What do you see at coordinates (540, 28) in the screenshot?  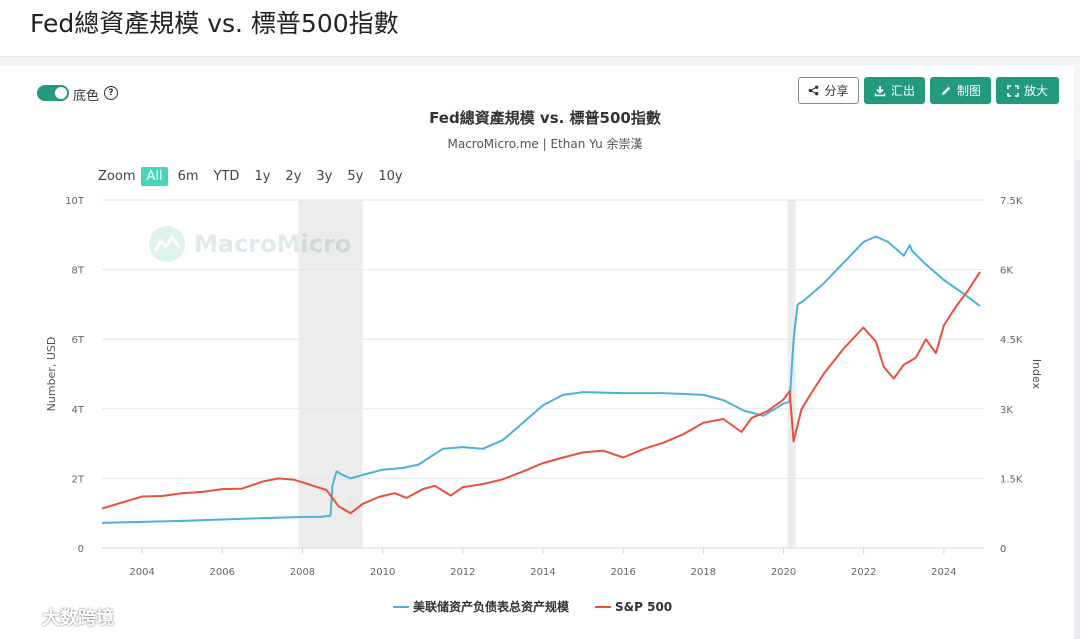 I see `page-header: Fed總資產規模 vs. 標普500指數` at bounding box center [540, 28].